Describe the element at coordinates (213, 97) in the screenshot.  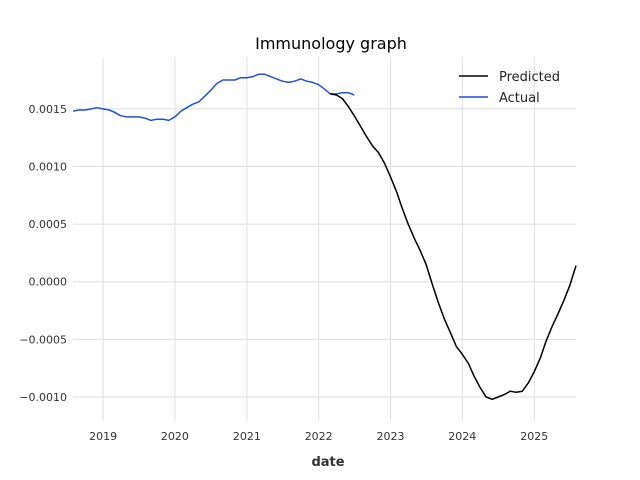
I see `series-line-actual` at that location.